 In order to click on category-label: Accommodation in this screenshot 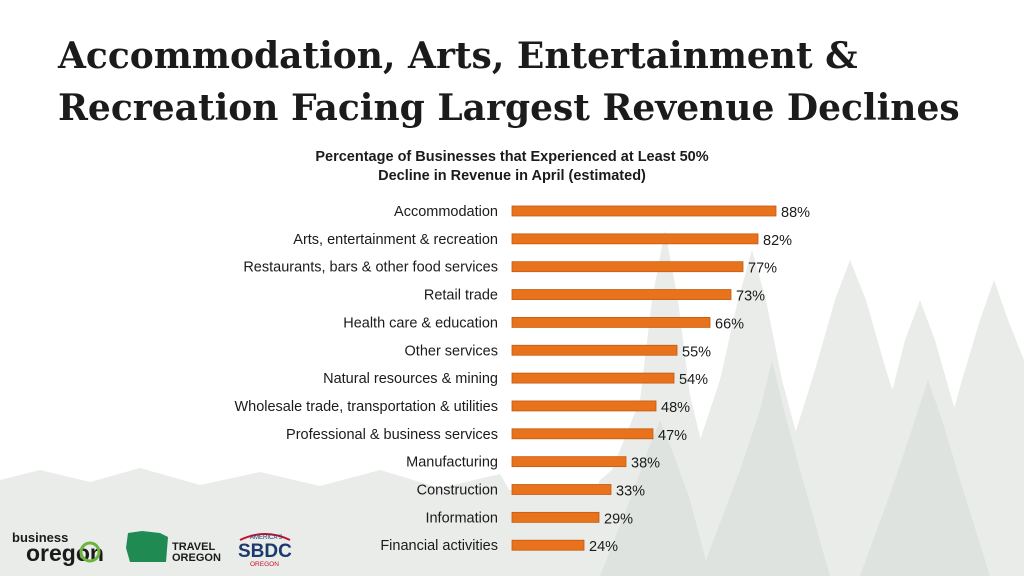, I will do `click(446, 212)`.